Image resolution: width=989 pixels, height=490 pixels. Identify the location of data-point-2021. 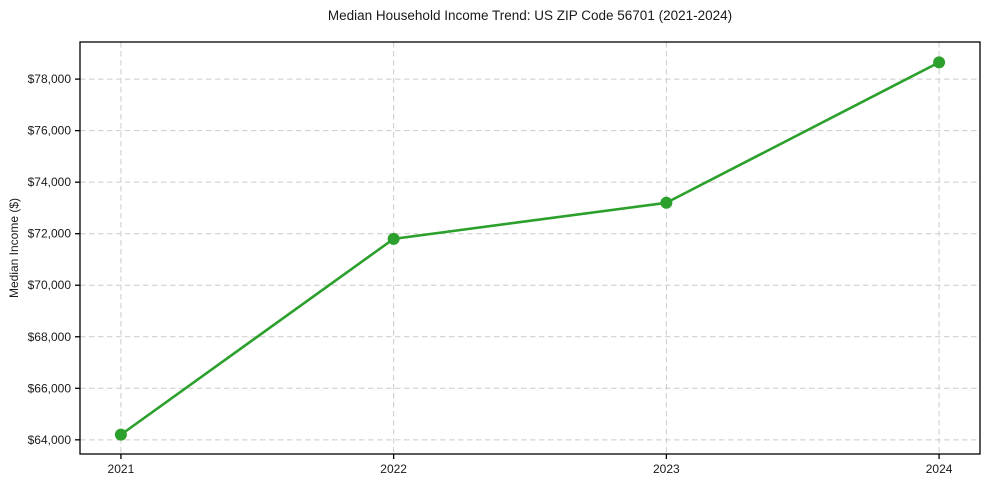
(120, 434).